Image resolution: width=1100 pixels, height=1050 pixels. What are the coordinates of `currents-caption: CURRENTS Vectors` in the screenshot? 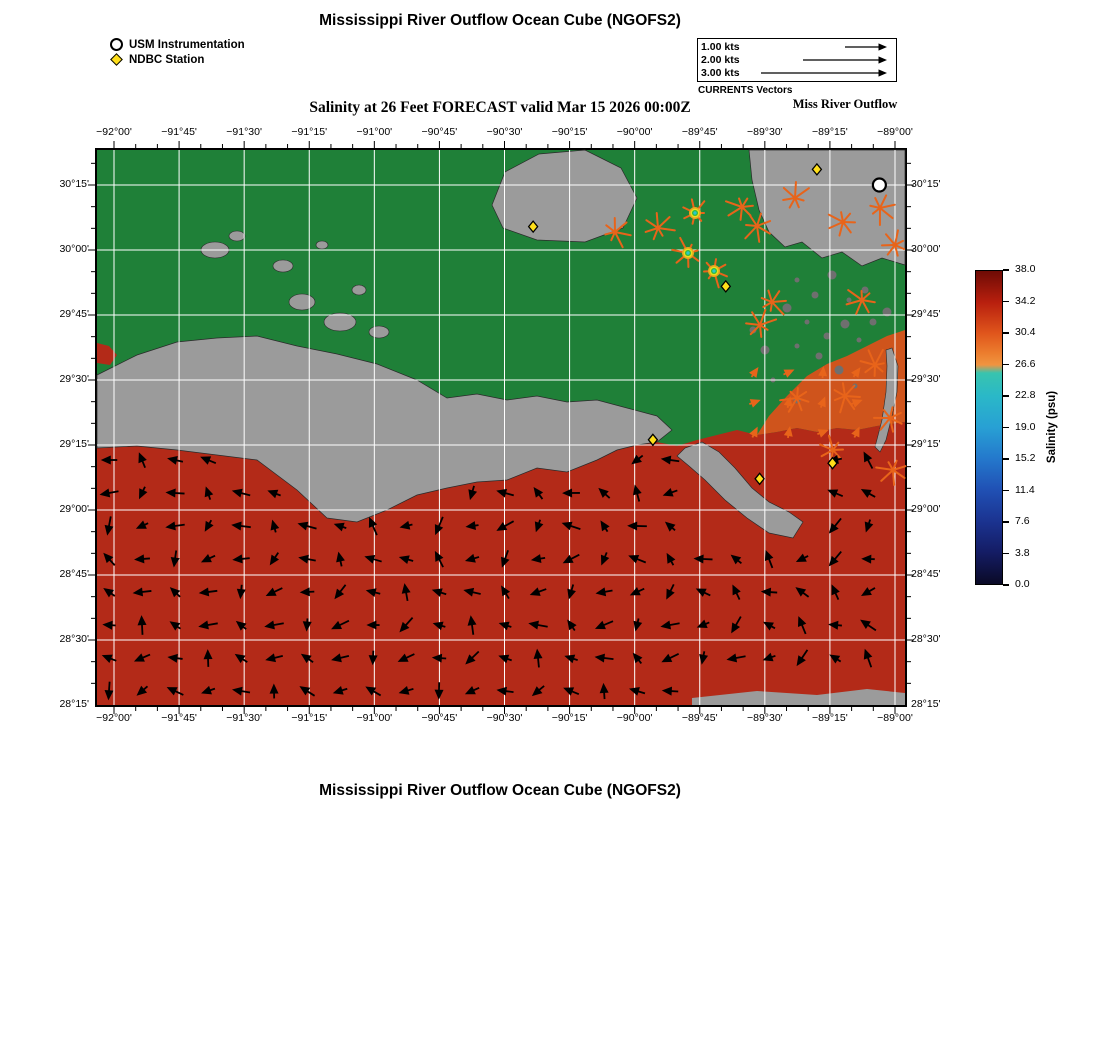 It's located at (745, 90).